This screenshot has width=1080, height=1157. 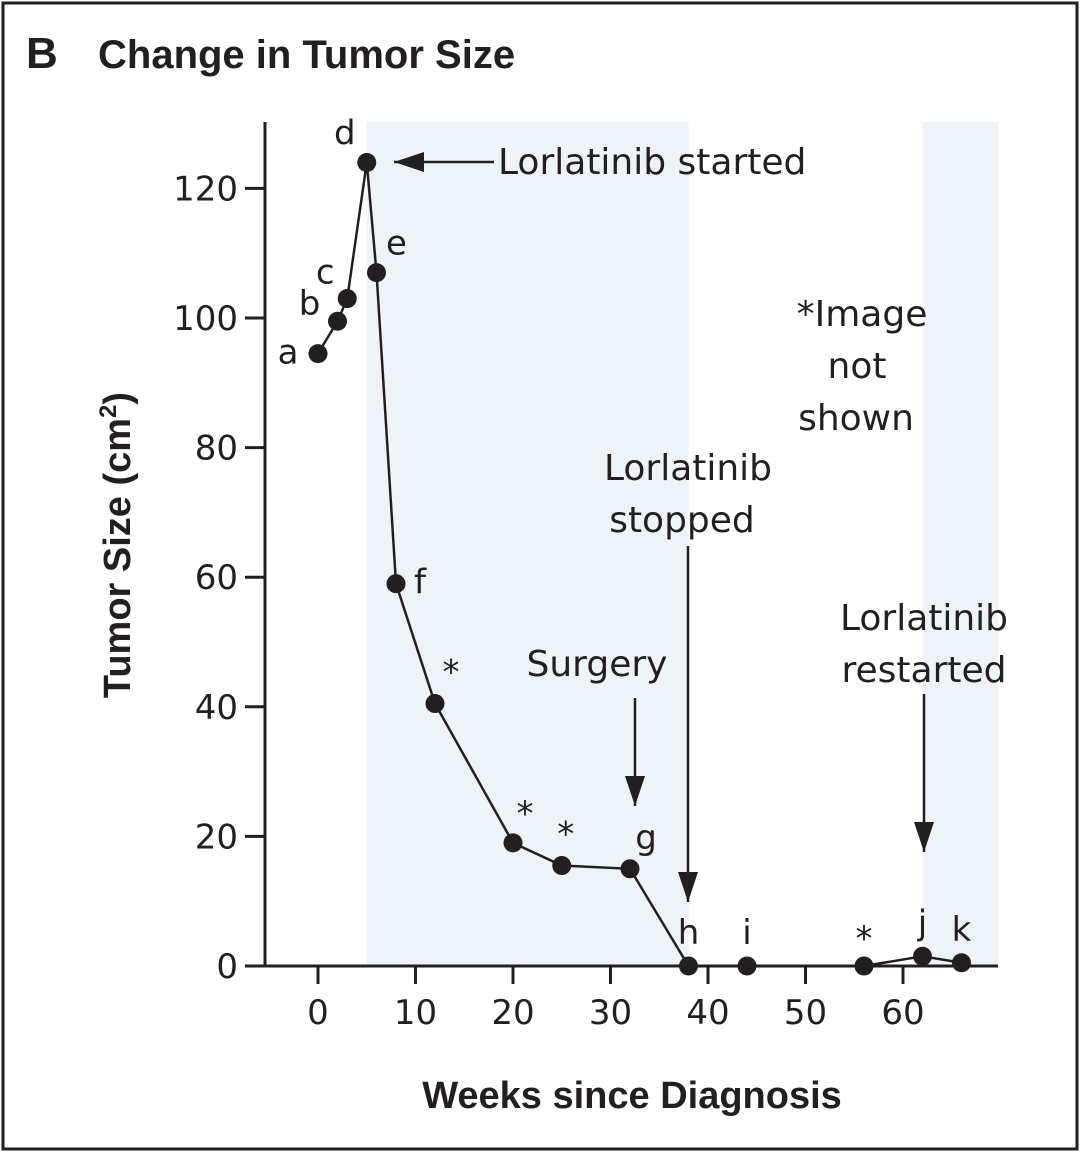 What do you see at coordinates (118, 398) in the screenshot?
I see `y-axis-title-close: )` at bounding box center [118, 398].